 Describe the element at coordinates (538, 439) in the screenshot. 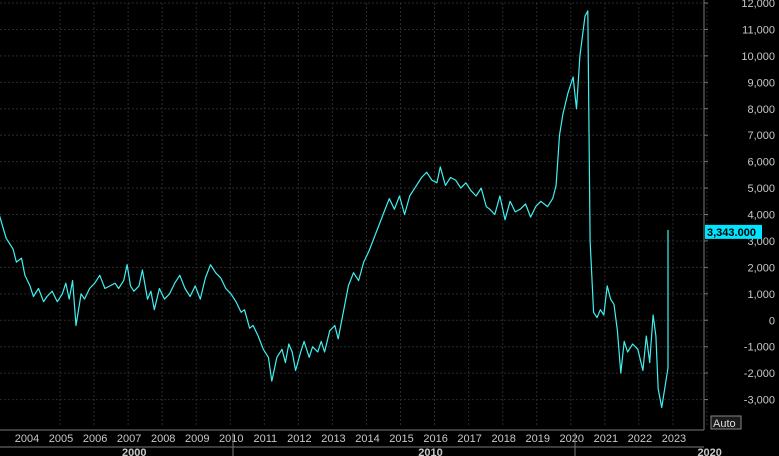

I see `x-tick-label: 2019` at that location.